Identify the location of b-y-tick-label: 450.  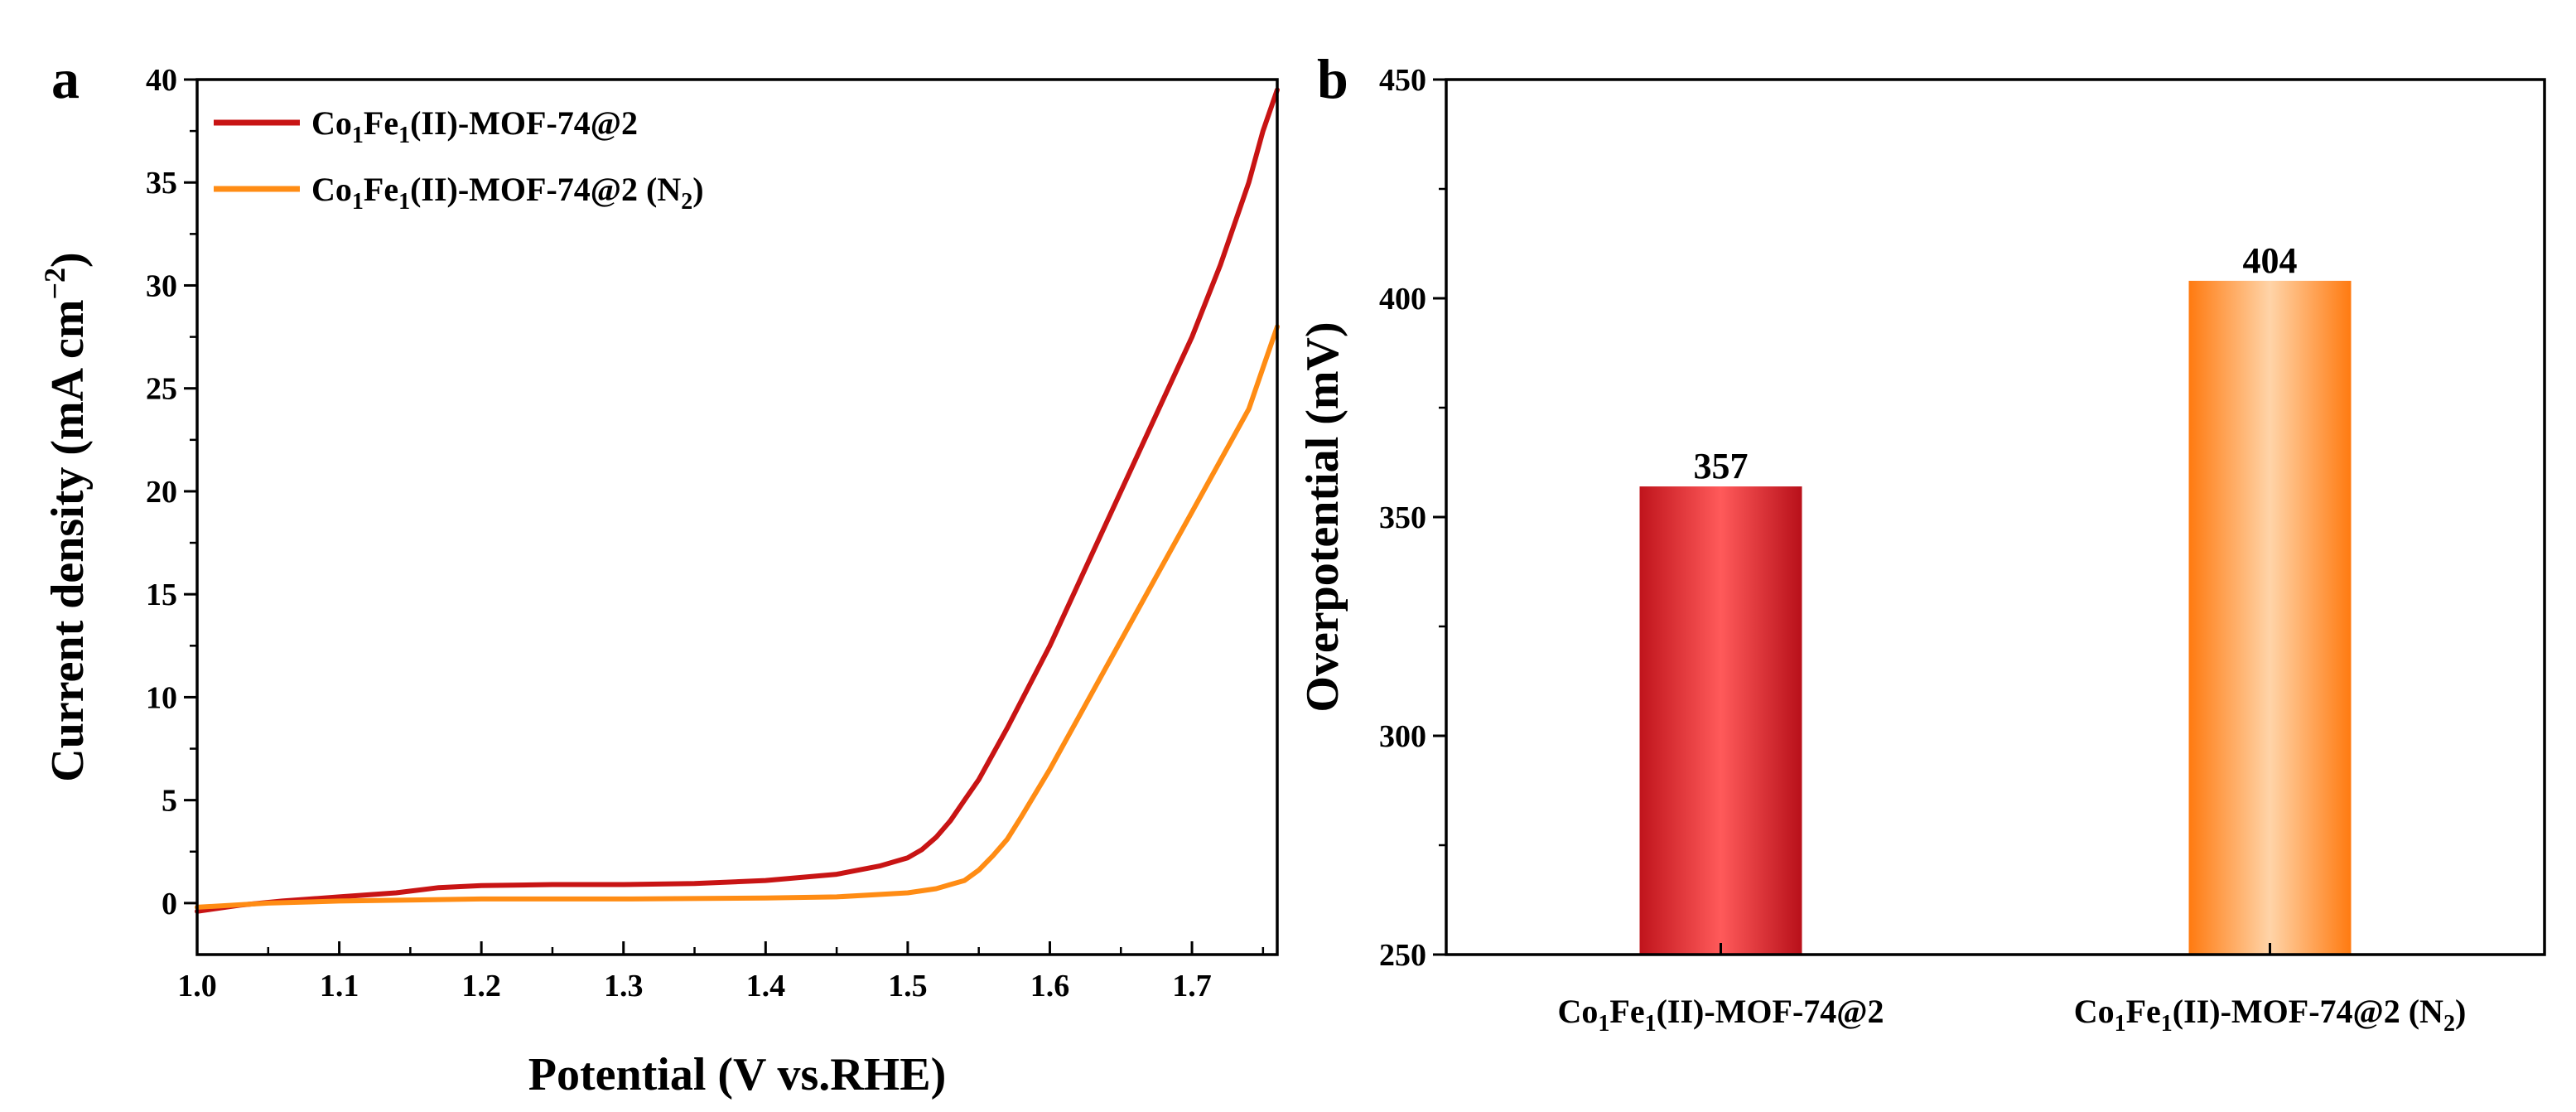
(1403, 80).